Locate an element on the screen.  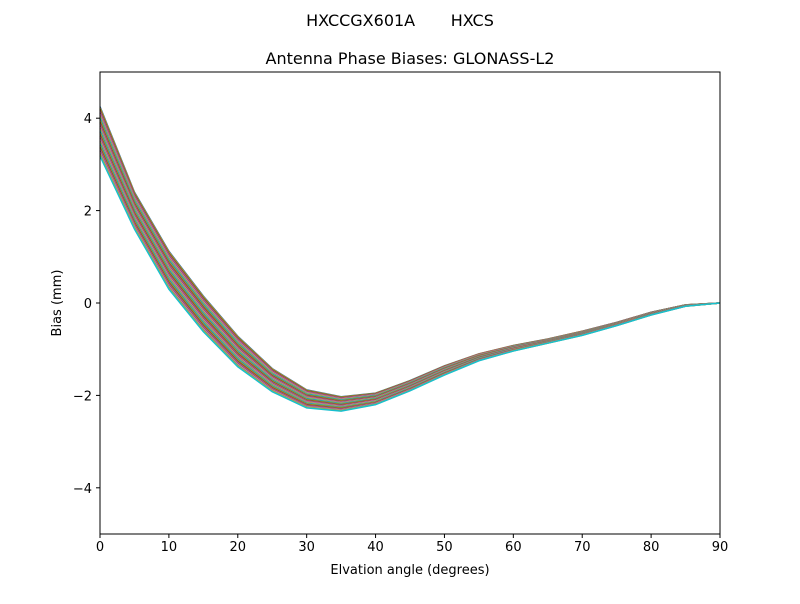
x-tick-label: 60 is located at coordinates (513, 547).